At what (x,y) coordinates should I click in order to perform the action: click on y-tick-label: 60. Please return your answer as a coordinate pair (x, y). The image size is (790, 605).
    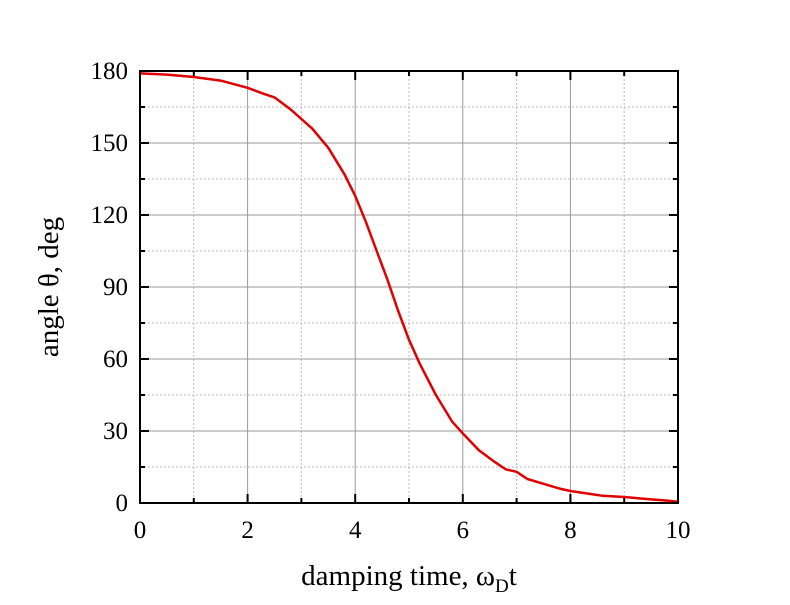
    Looking at the image, I should click on (115, 359).